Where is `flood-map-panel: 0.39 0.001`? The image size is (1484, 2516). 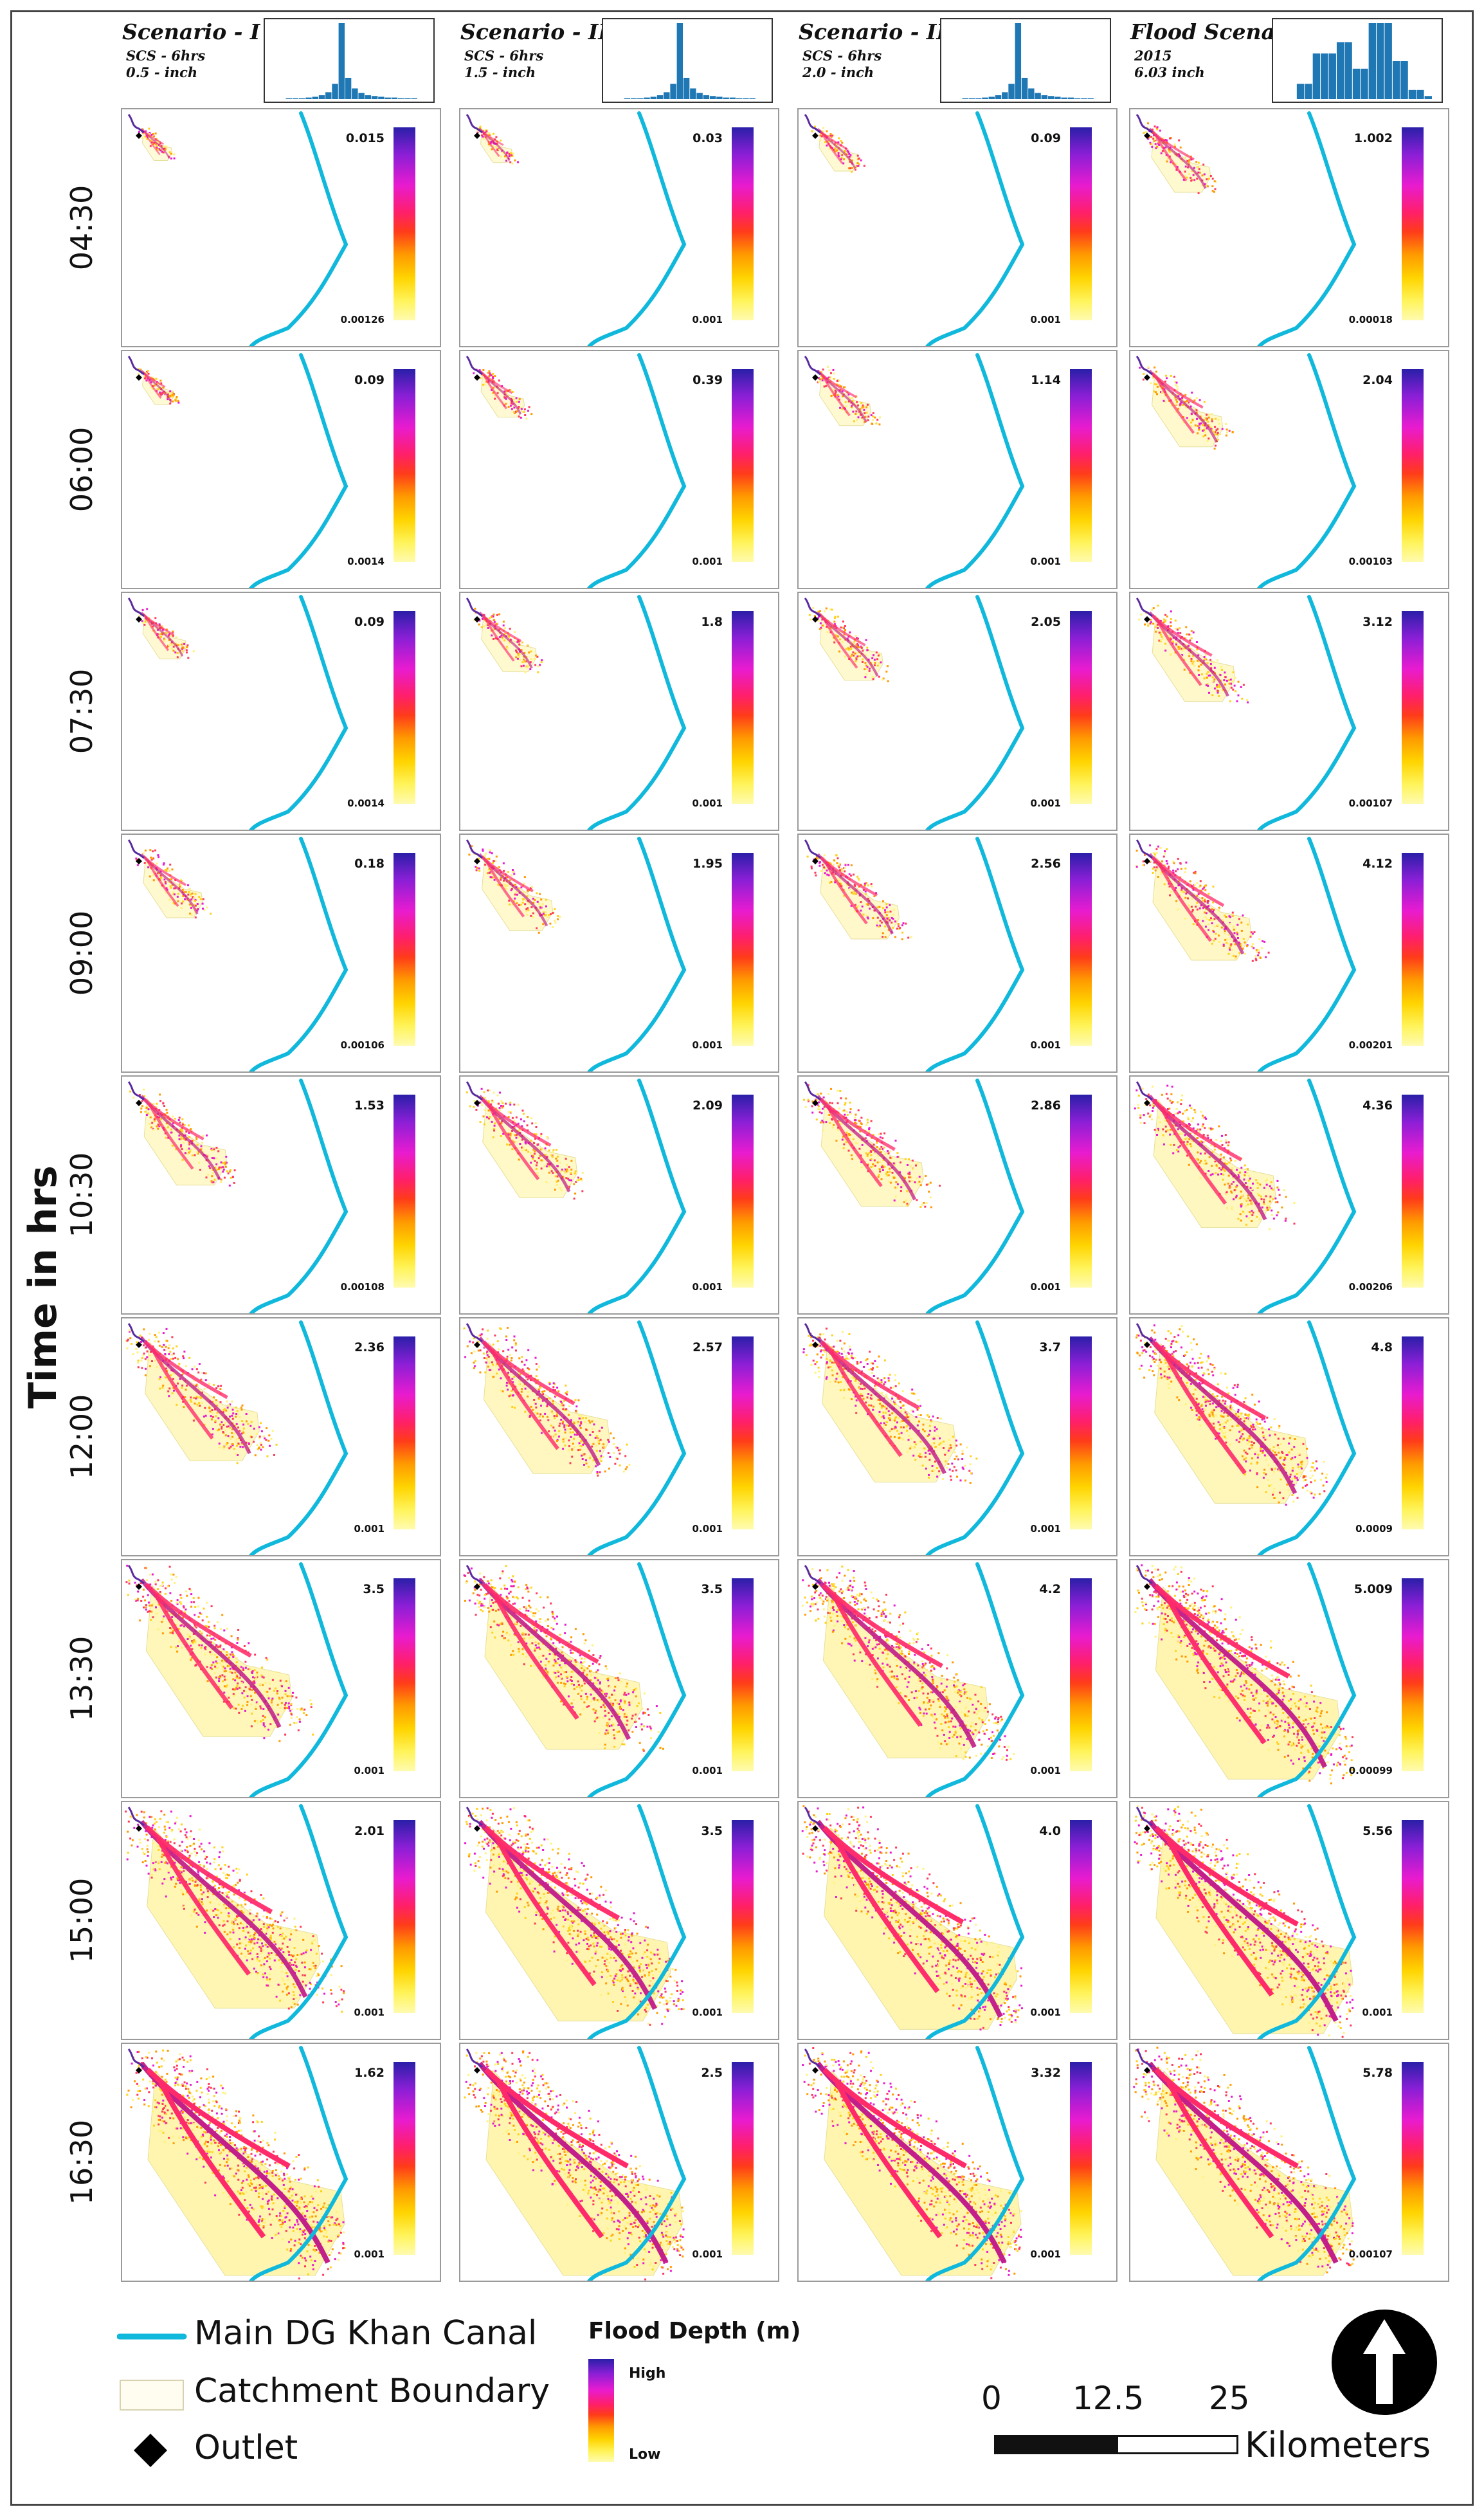 flood-map-panel: 0.39 0.001 is located at coordinates (619, 470).